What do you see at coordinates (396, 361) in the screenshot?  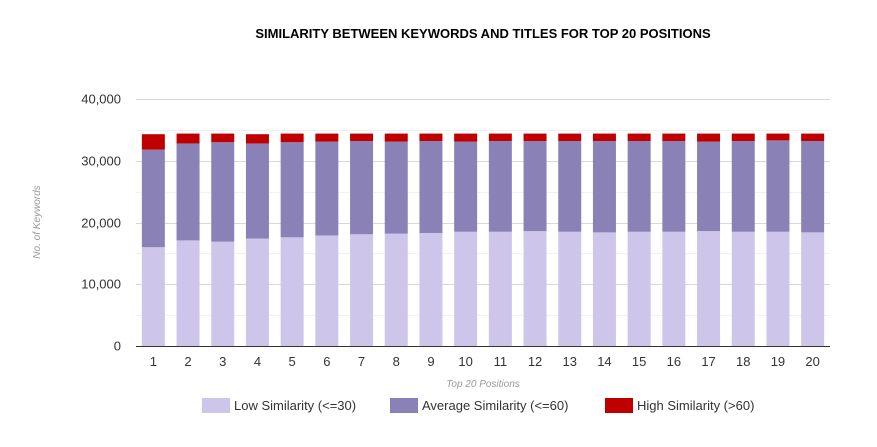 I see `x-tick-label: 8` at bounding box center [396, 361].